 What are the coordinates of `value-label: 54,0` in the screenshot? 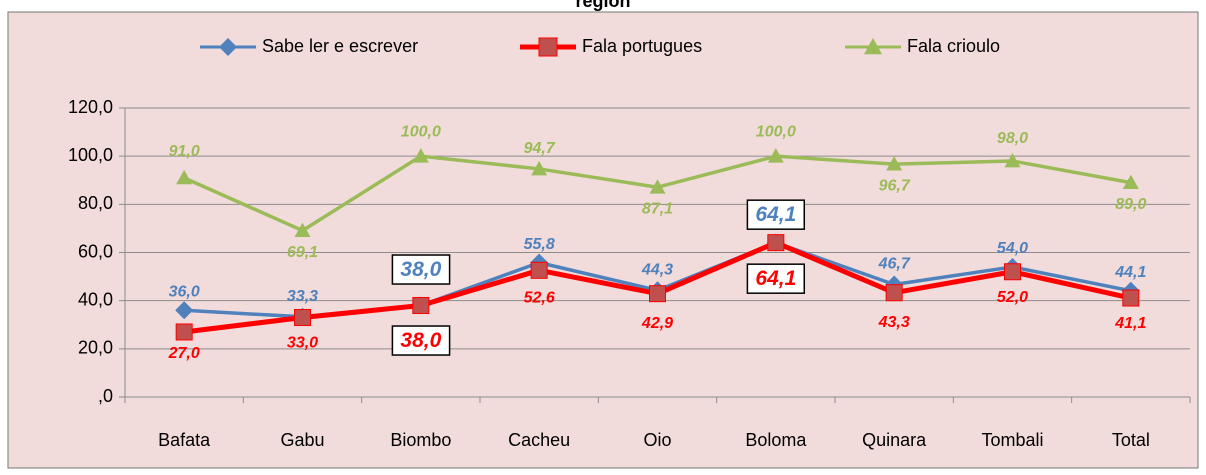 It's located at (1012, 248).